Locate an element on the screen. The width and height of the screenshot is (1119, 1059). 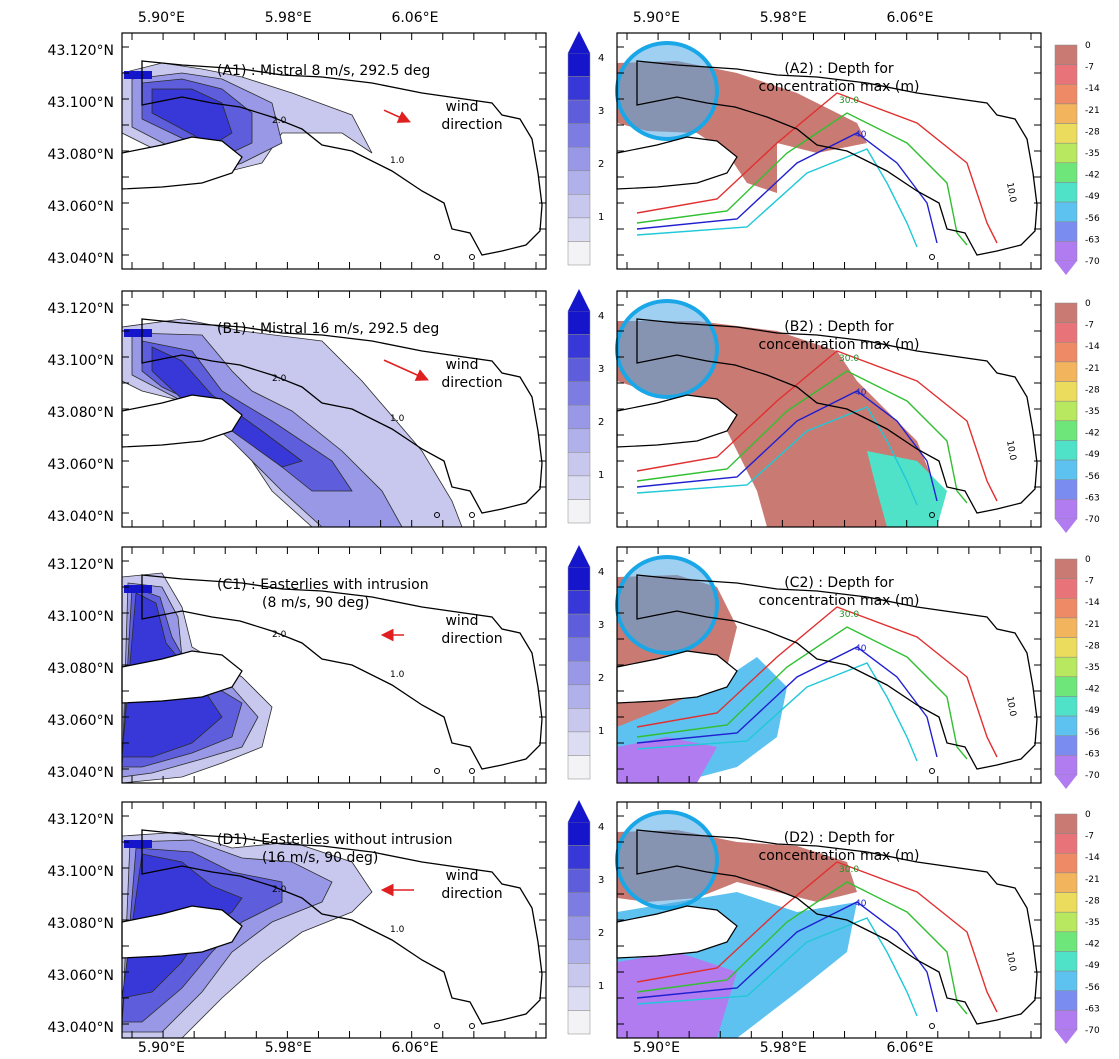
colorbar-tick-label: 1 is located at coordinates (601, 217).